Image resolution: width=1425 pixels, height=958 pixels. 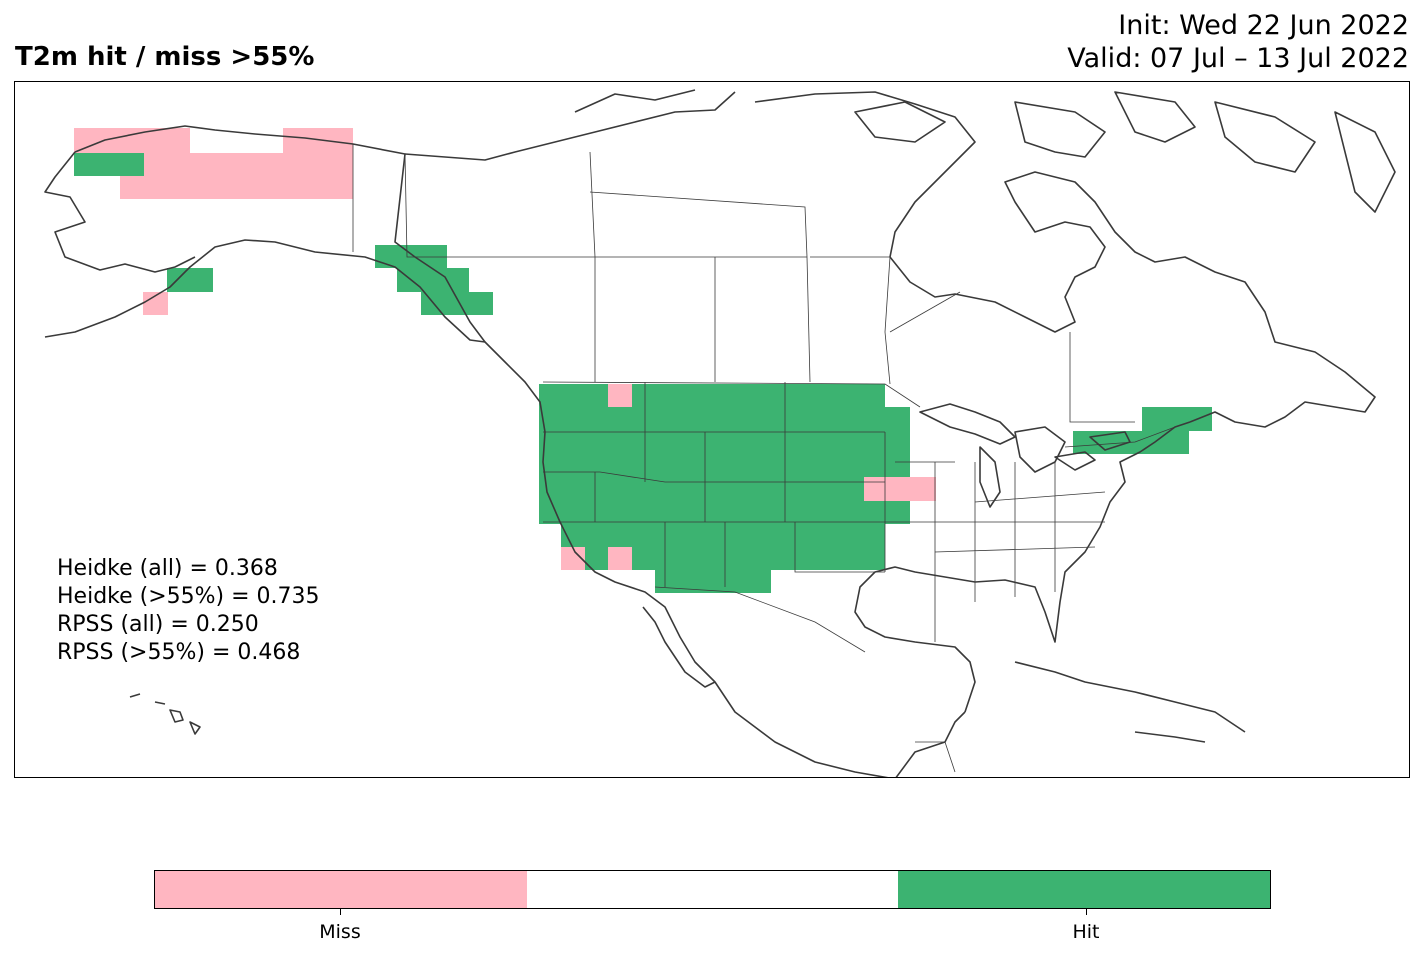 I want to click on us-canada-border, so click(x=859, y=414).